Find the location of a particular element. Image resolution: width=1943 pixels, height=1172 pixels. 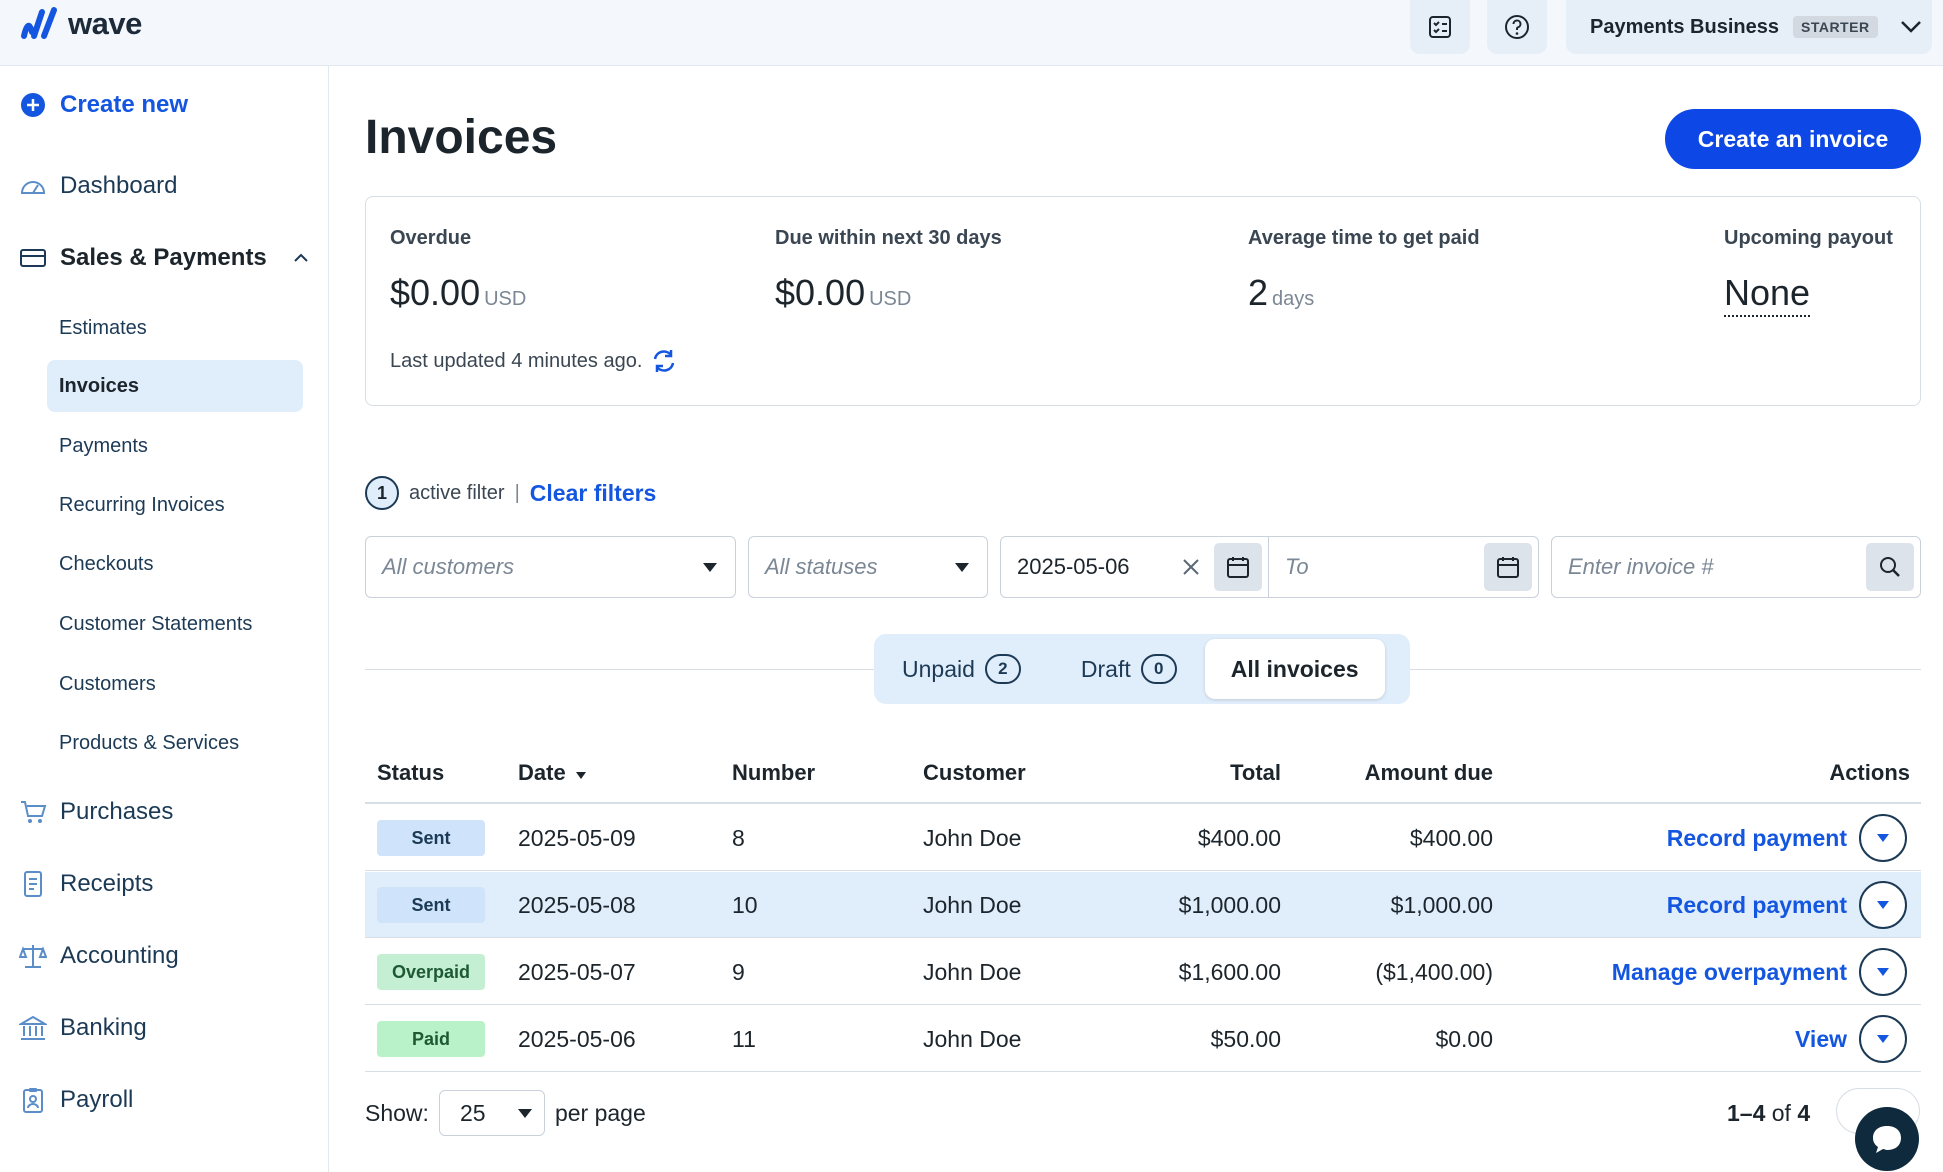

avg-time-value: 2 is located at coordinates (1258, 292).